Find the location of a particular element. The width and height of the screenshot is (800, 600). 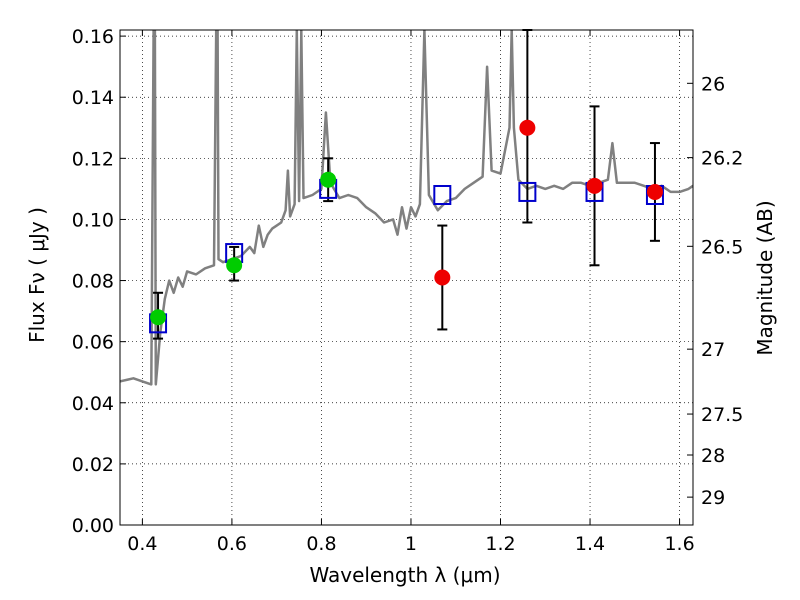

x-tick-label: 0.8 is located at coordinates (321, 544).